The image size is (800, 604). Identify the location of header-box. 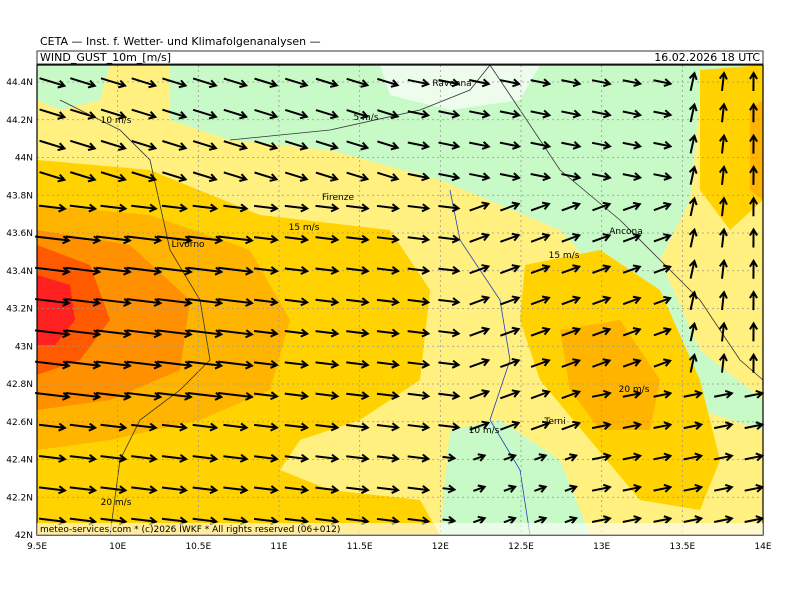
(400, 57).